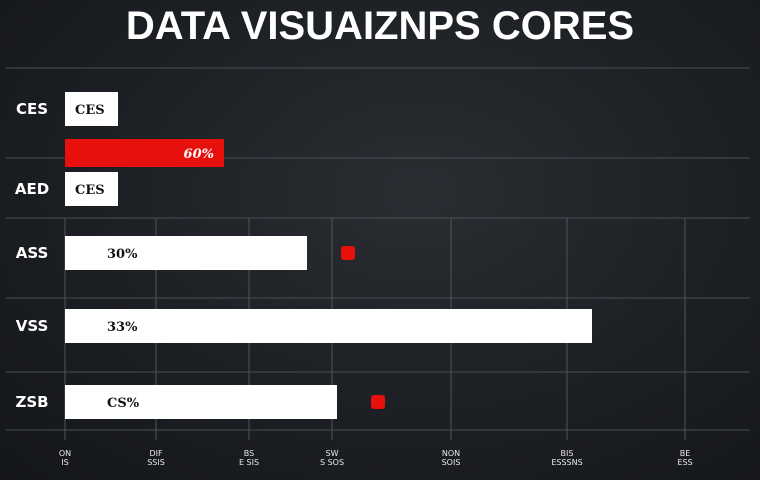 The height and width of the screenshot is (480, 760). What do you see at coordinates (684, 462) in the screenshot?
I see `x-tick-label: ESS` at bounding box center [684, 462].